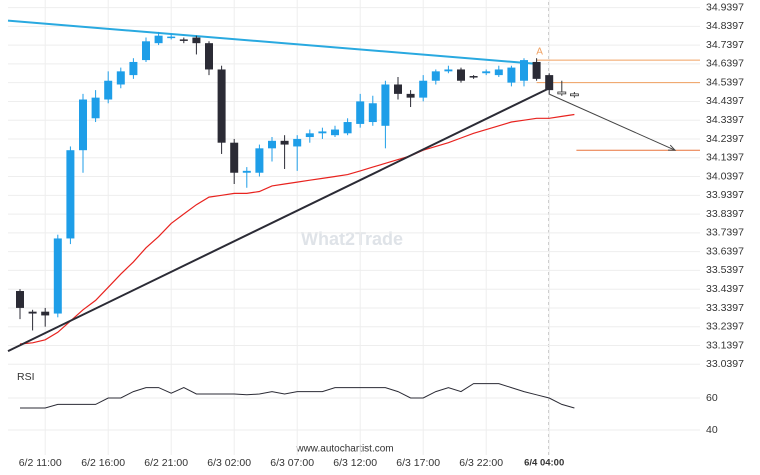 This screenshot has height=475, width=760. I want to click on y-tick-label: 33.5397, so click(725, 270).